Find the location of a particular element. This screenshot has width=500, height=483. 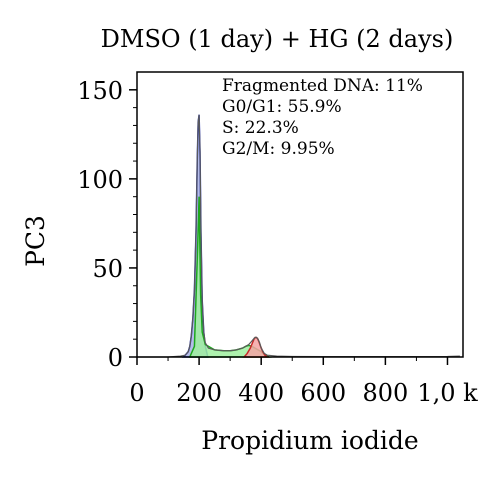

y-tick-label: 150 is located at coordinates (100, 91).